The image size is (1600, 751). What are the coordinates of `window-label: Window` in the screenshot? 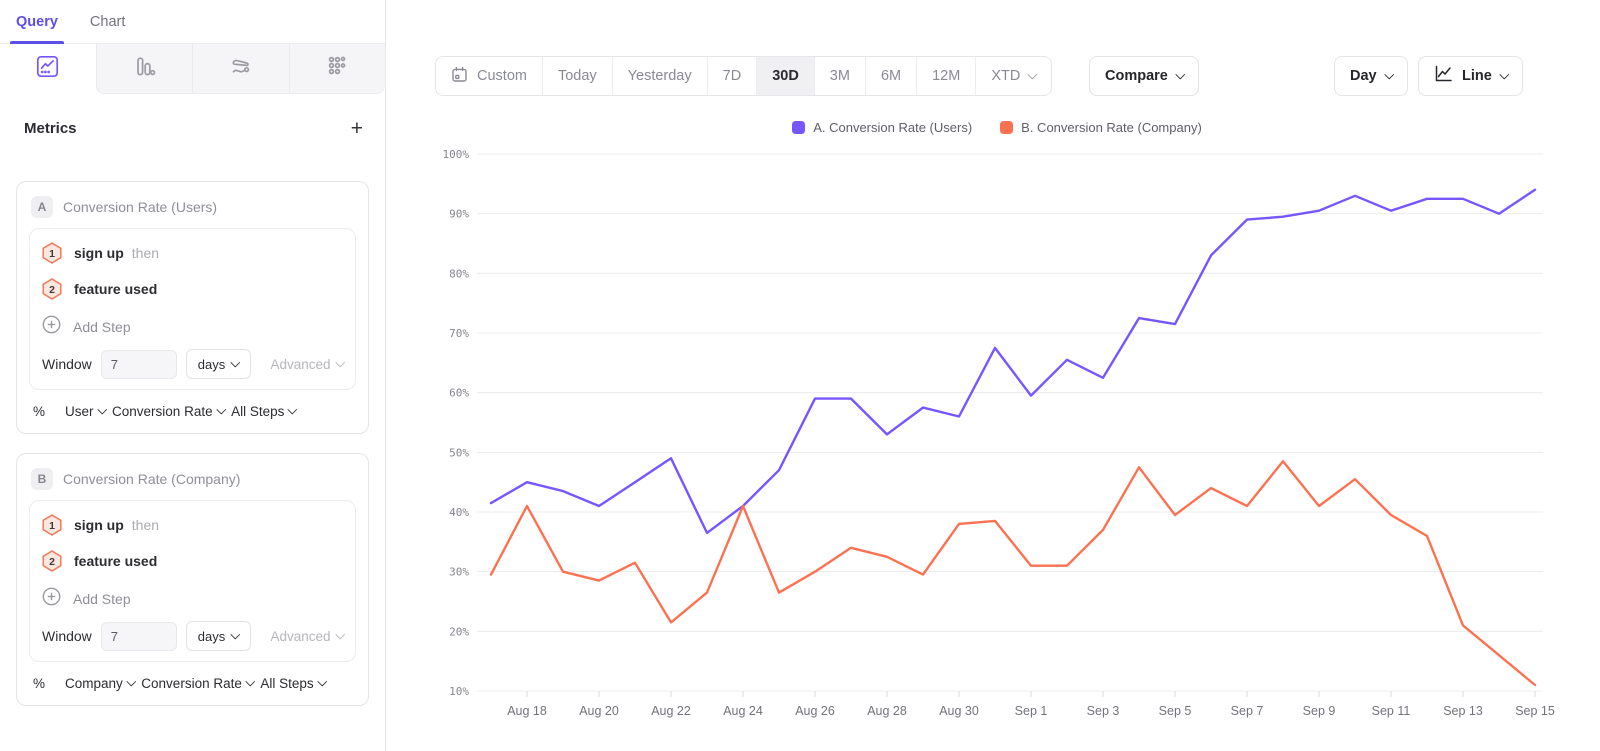 It's located at (67, 364).